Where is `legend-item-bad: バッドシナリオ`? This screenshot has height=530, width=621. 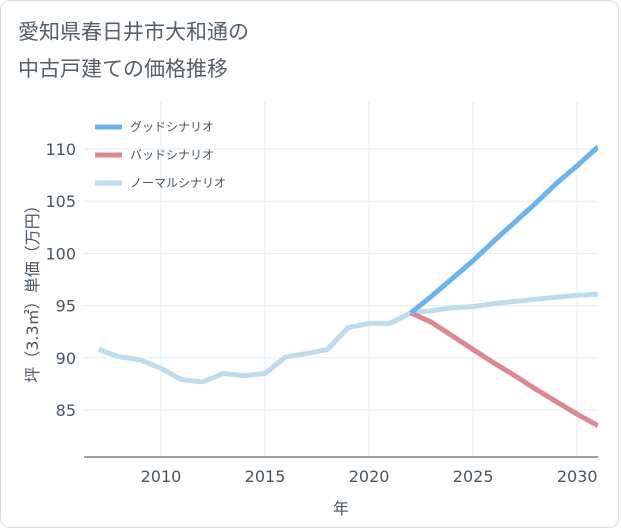 legend-item-bad: バッドシナリオ is located at coordinates (154, 155).